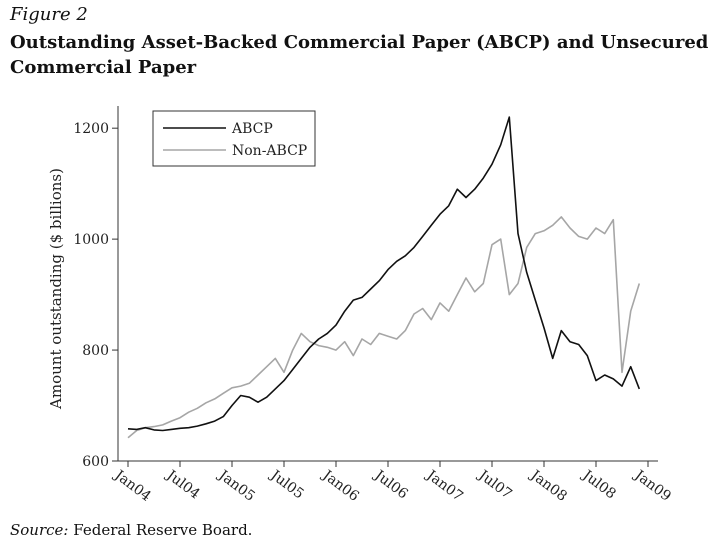  Describe the element at coordinates (91, 129) in the screenshot. I see `y-tick-label: 1200` at that location.